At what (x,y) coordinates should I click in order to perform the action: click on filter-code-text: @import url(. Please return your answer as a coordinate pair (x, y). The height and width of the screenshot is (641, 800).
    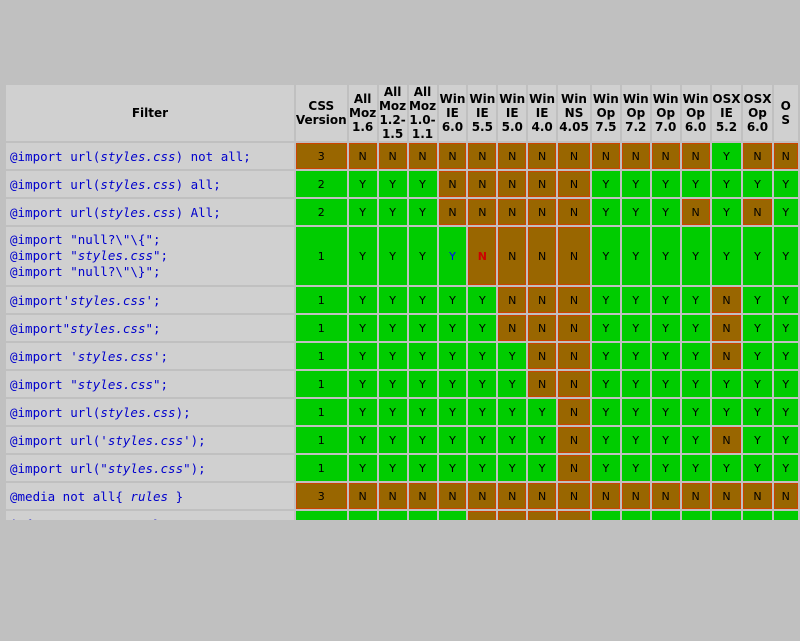
    Looking at the image, I should click on (55, 212).